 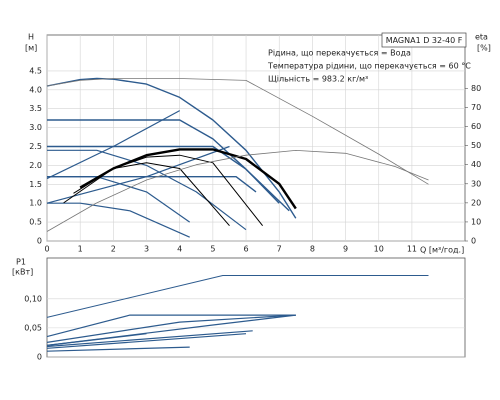 What do you see at coordinates (476, 107) in the screenshot?
I see `y2-tick-label: 70` at bounding box center [476, 107].